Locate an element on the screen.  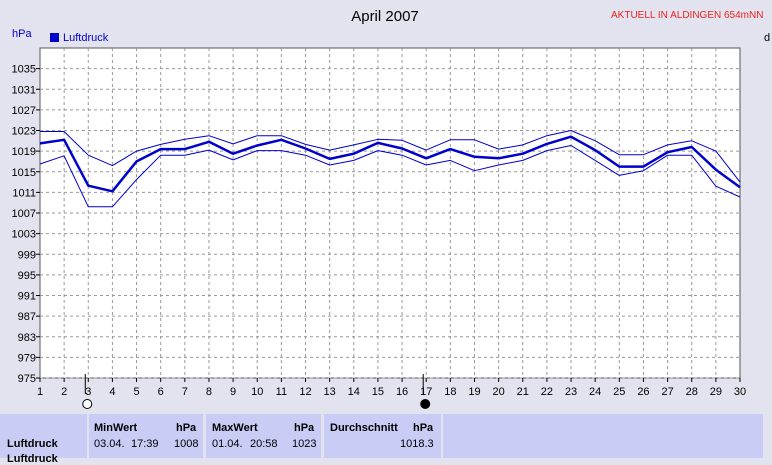
y-tick-label: 1003 is located at coordinates (24, 235).